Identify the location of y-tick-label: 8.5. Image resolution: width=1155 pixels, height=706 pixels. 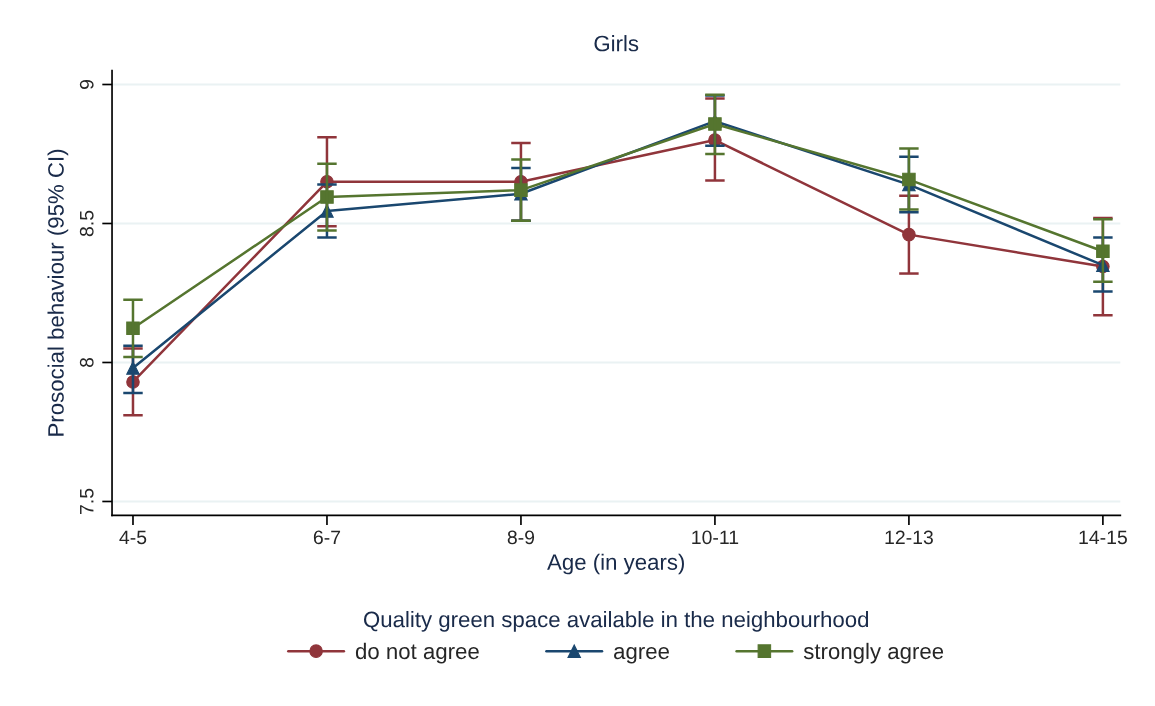
(86, 223).